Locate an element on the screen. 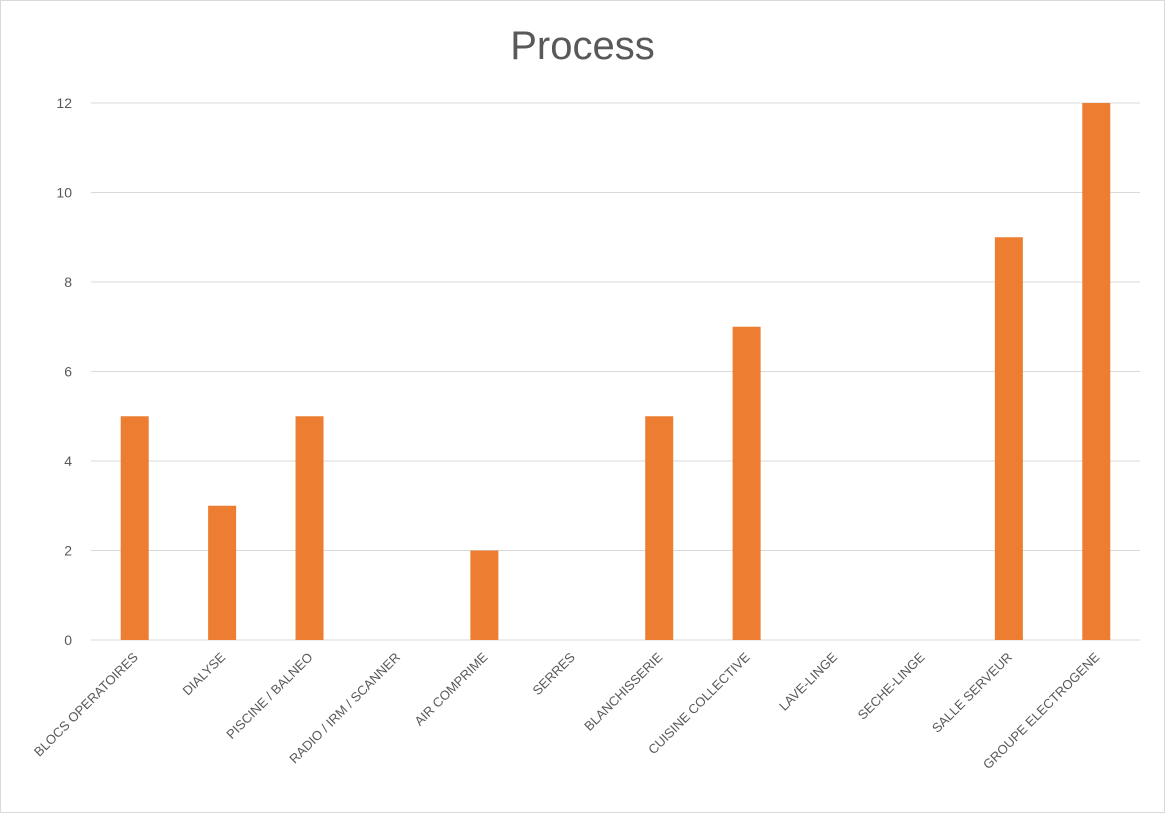 Image resolution: width=1165 pixels, height=813 pixels. x-category-label: AIR COMPRIME is located at coordinates (450, 688).